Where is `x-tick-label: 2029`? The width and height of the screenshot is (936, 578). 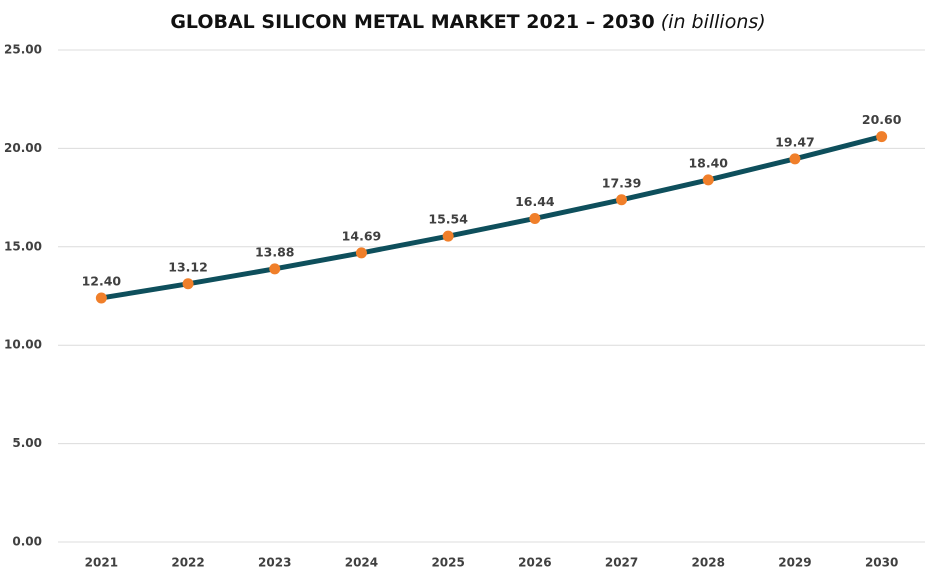 x-tick-label: 2029 is located at coordinates (794, 563).